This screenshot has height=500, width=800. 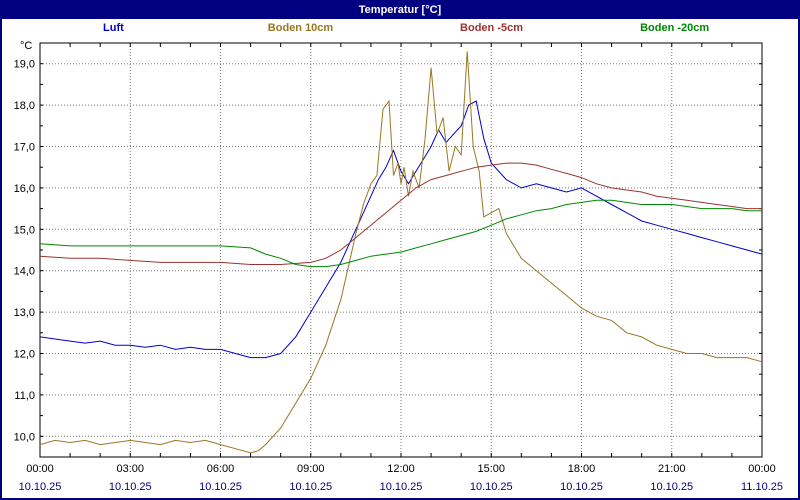 What do you see at coordinates (26, 46) in the screenshot?
I see `svg-text: °C` at bounding box center [26, 46].